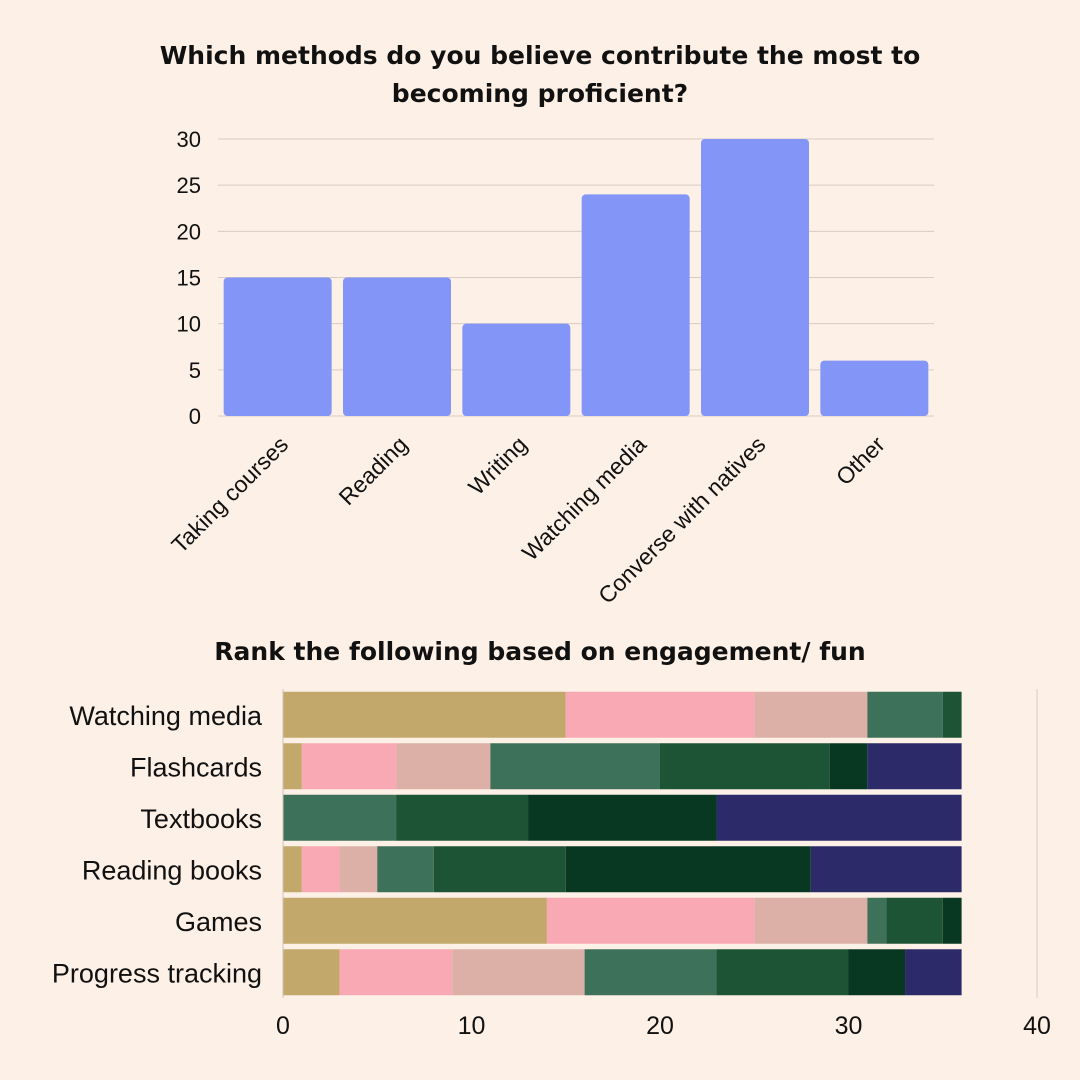 Image resolution: width=1080 pixels, height=1080 pixels. What do you see at coordinates (196, 767) in the screenshot?
I see `chart2-row-label: Flashcards` at bounding box center [196, 767].